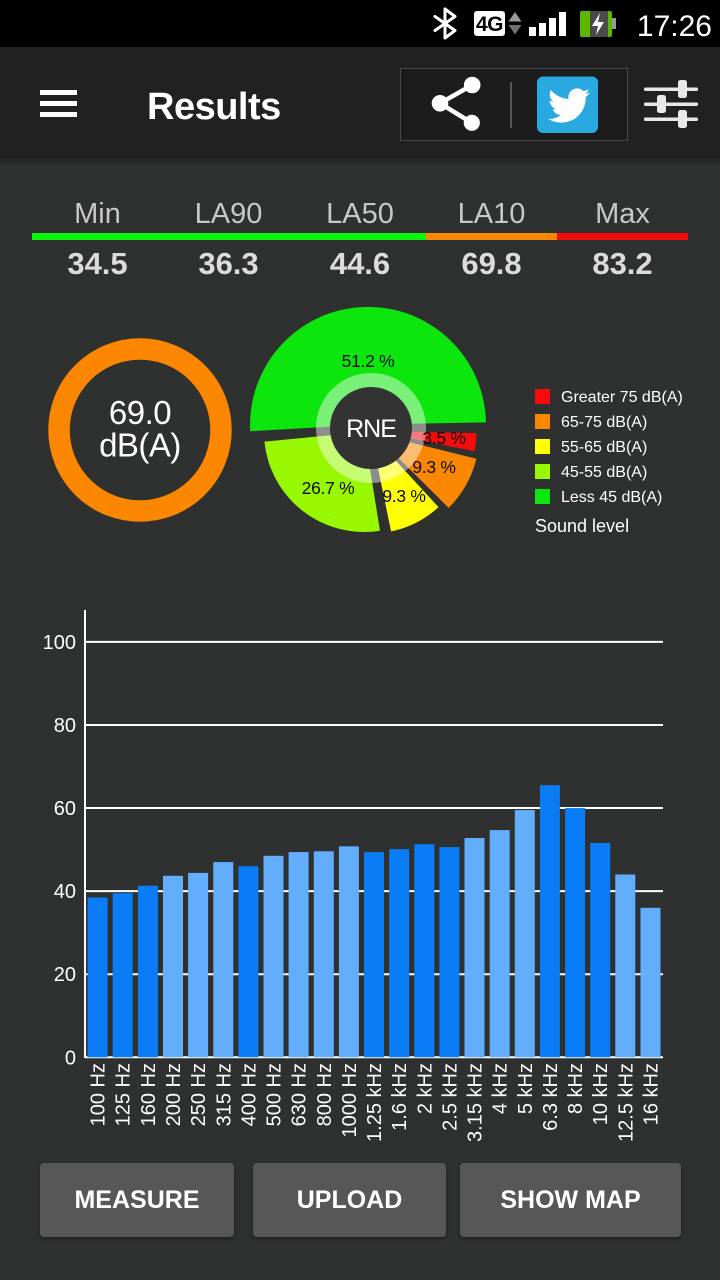 This screenshot has height=1280, width=720. I want to click on svg-text: 500 Hz, so click(275, 1094).